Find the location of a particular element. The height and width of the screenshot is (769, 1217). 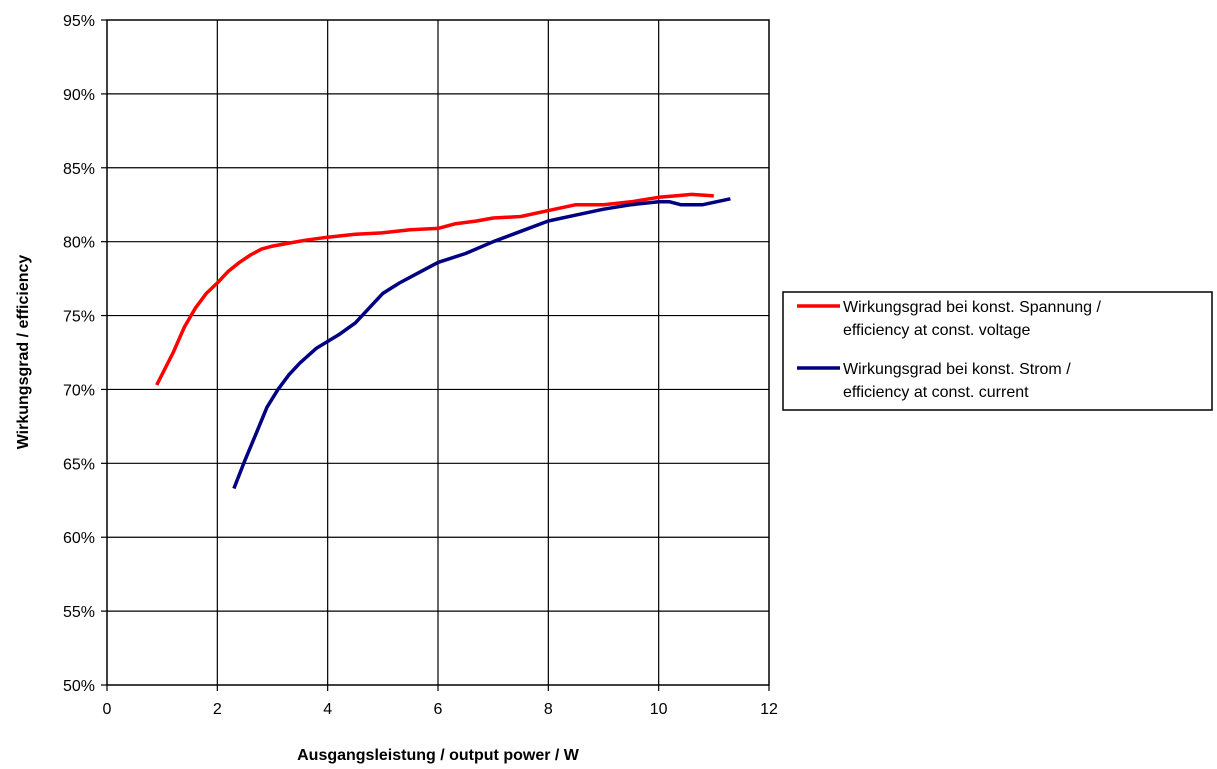

x-axis-title: Ausgangsleistung / output power / W is located at coordinates (438, 755).